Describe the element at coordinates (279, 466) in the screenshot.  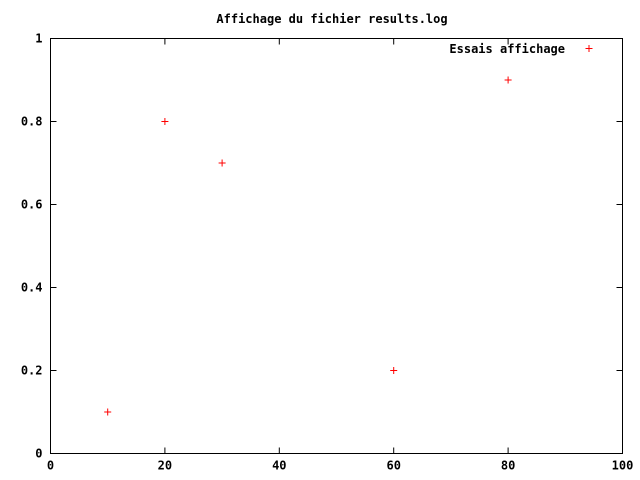
I see `x-tick-label: 40` at that location.